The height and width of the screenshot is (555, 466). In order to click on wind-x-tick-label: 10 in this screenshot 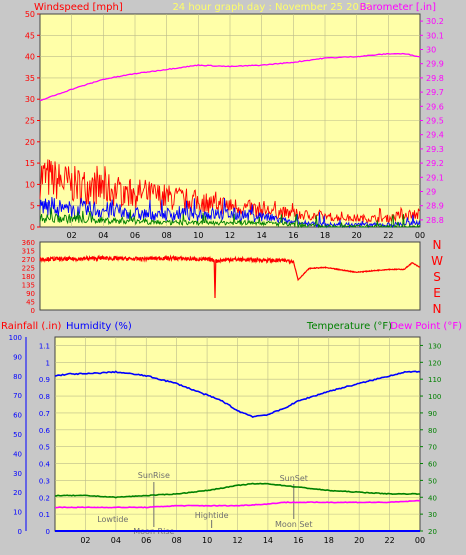, I will do `click(198, 235)`.